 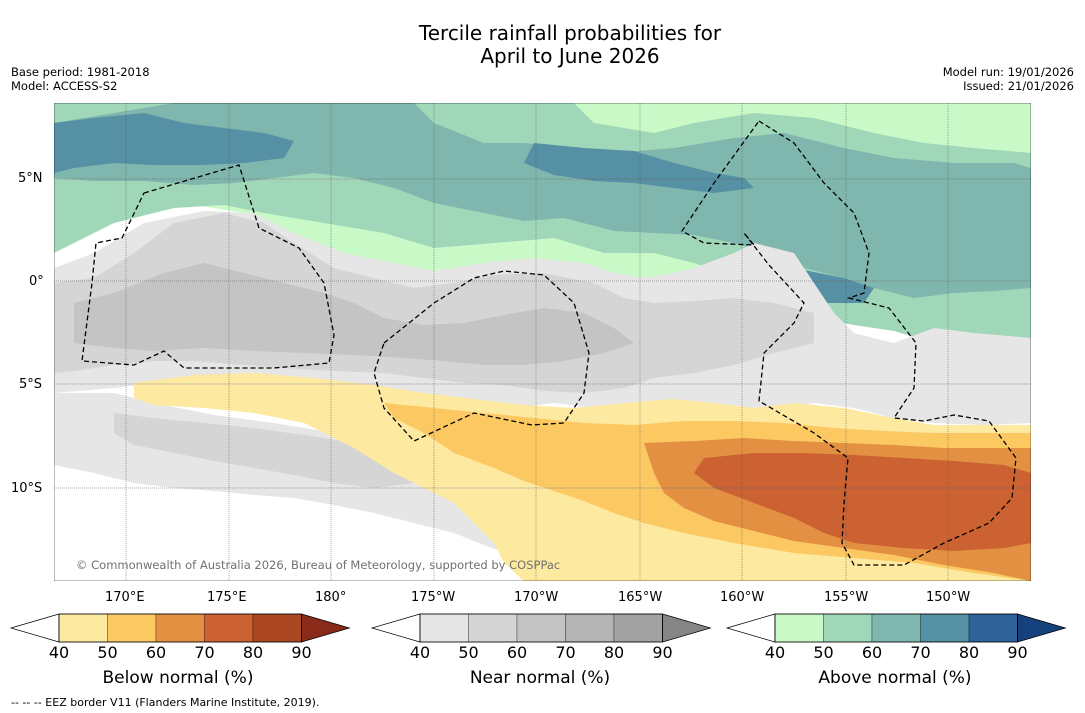 I want to click on colorbar-below-normal, so click(x=180, y=628).